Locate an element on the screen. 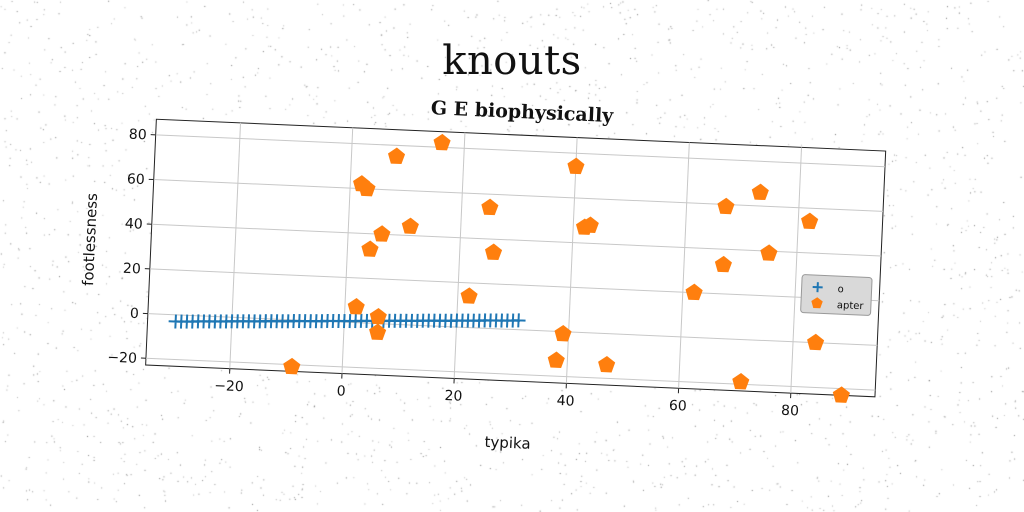  x-axis-label: typika is located at coordinates (507, 443).